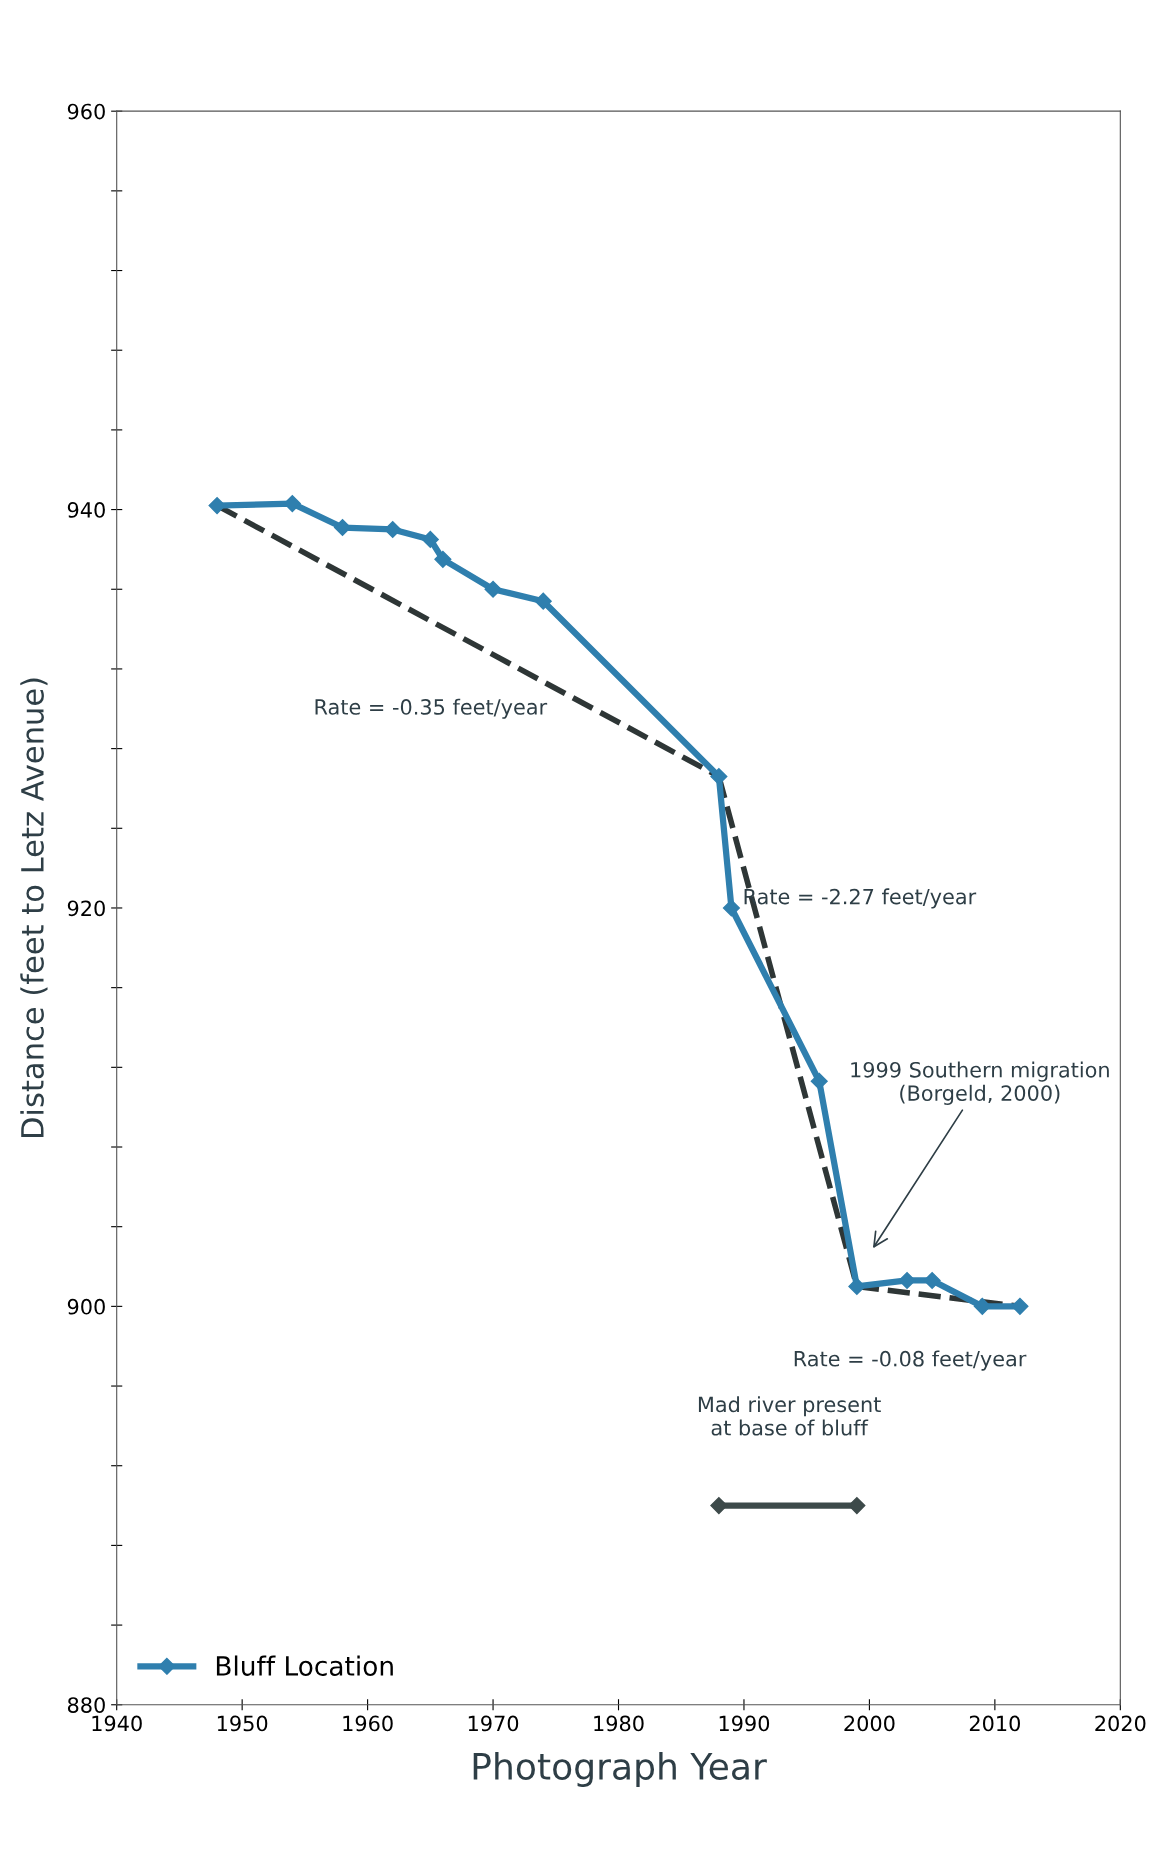  What do you see at coordinates (34, 908) in the screenshot?
I see `y-axis-title: Distance (feet to Letz Avenue)` at bounding box center [34, 908].